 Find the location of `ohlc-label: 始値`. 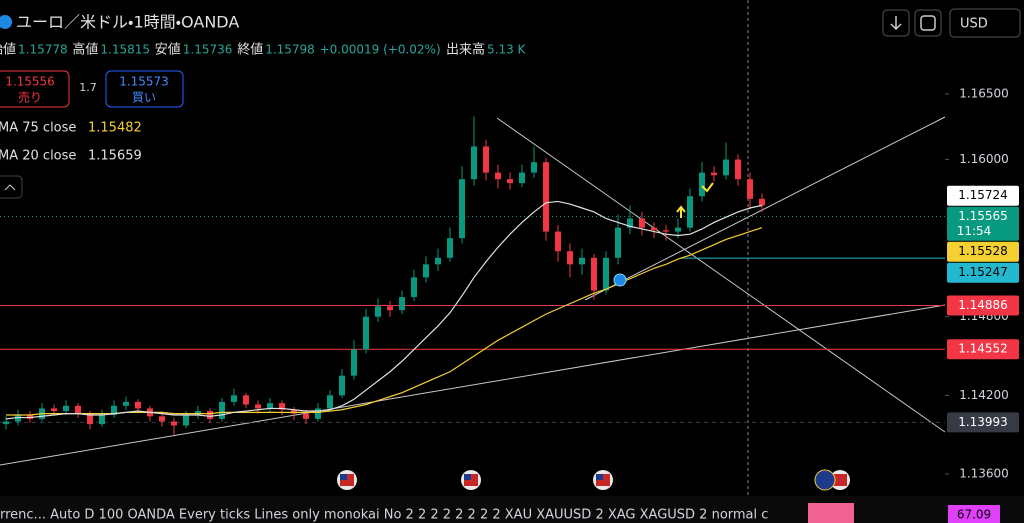

ohlc-label: 始値 is located at coordinates (8, 50).